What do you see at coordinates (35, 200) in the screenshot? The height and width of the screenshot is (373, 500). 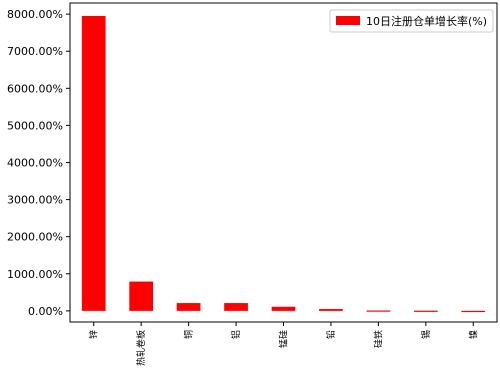 I see `y-tick-label: 3000.00%` at bounding box center [35, 200].